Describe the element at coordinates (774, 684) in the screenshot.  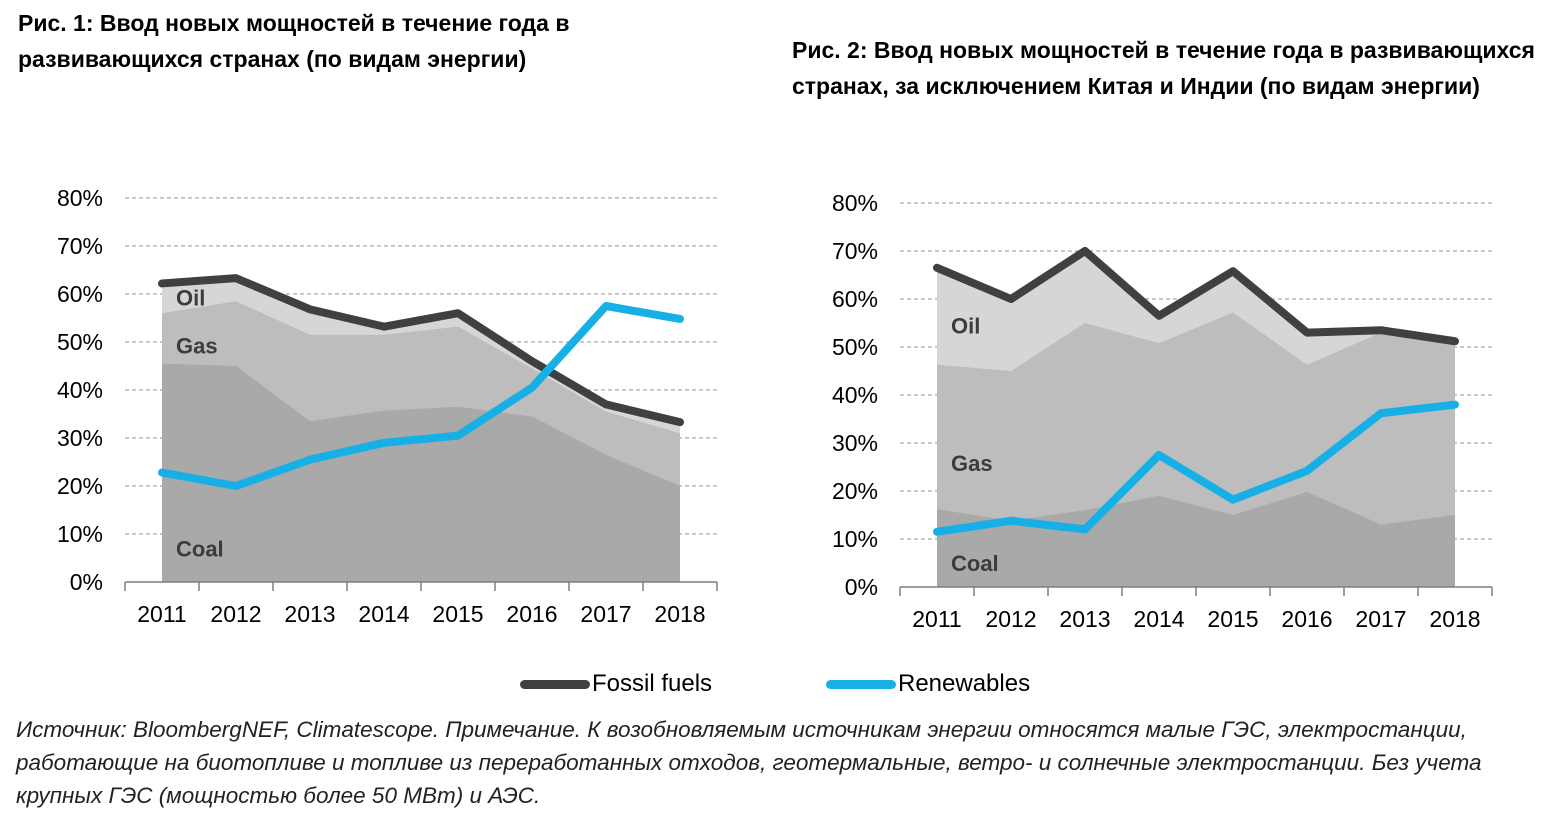
I see `legend: Fossil fuels Renewables` at that location.